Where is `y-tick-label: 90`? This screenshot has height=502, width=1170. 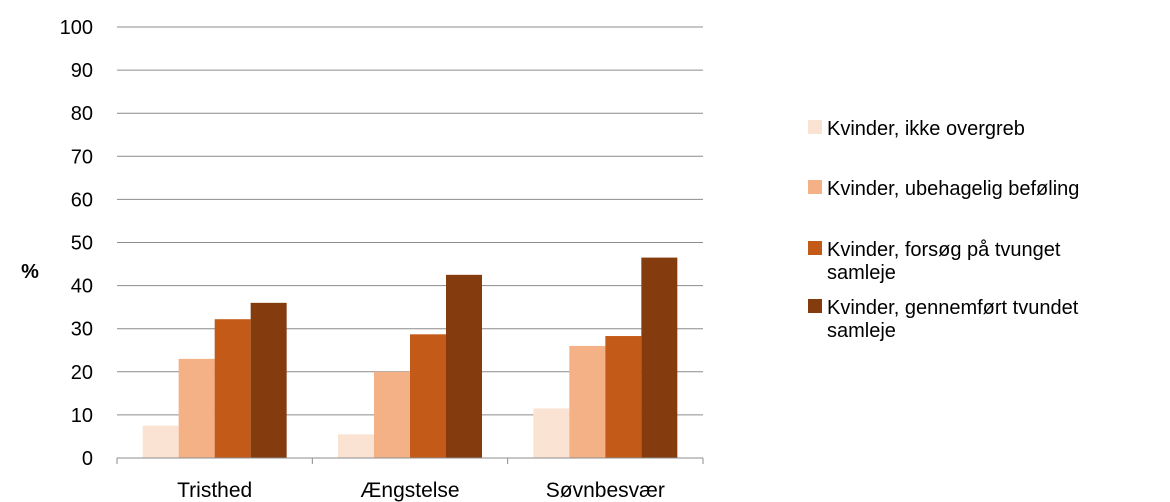
y-tick-label: 90 is located at coordinates (82, 71).